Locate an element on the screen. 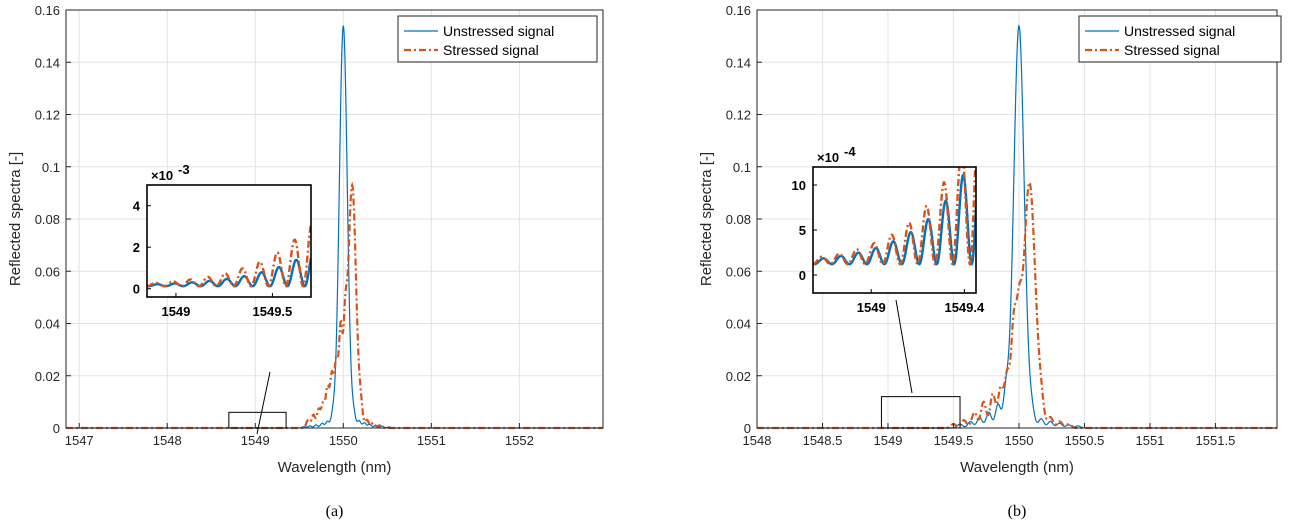 The image size is (1294, 529). inset-exponent-power: -4 is located at coordinates (850, 151).